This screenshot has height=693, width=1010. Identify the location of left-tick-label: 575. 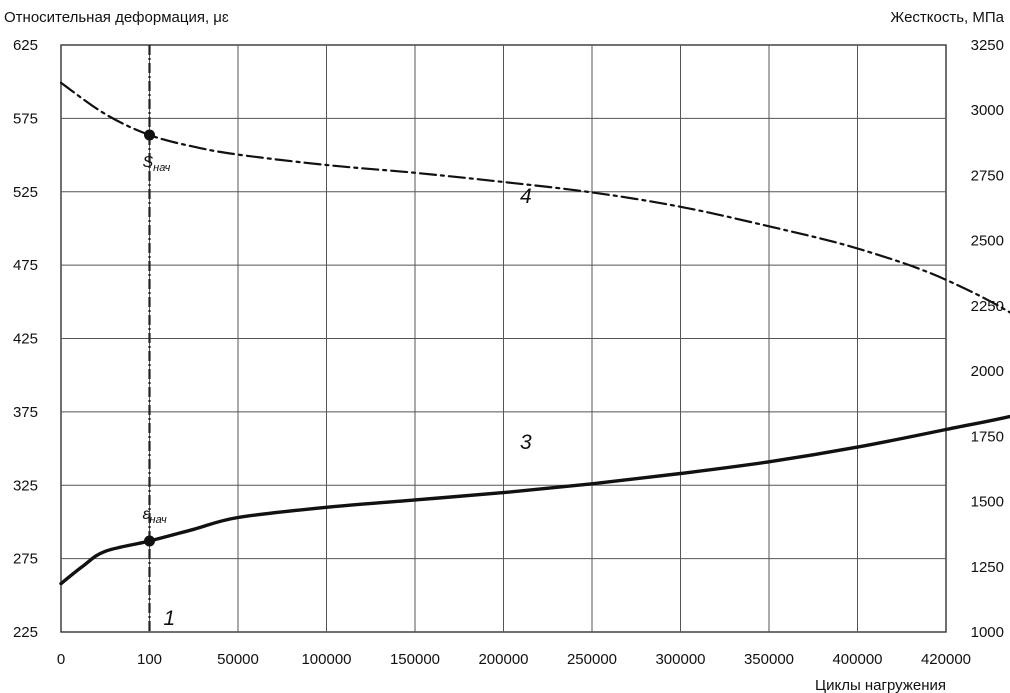
(25, 118).